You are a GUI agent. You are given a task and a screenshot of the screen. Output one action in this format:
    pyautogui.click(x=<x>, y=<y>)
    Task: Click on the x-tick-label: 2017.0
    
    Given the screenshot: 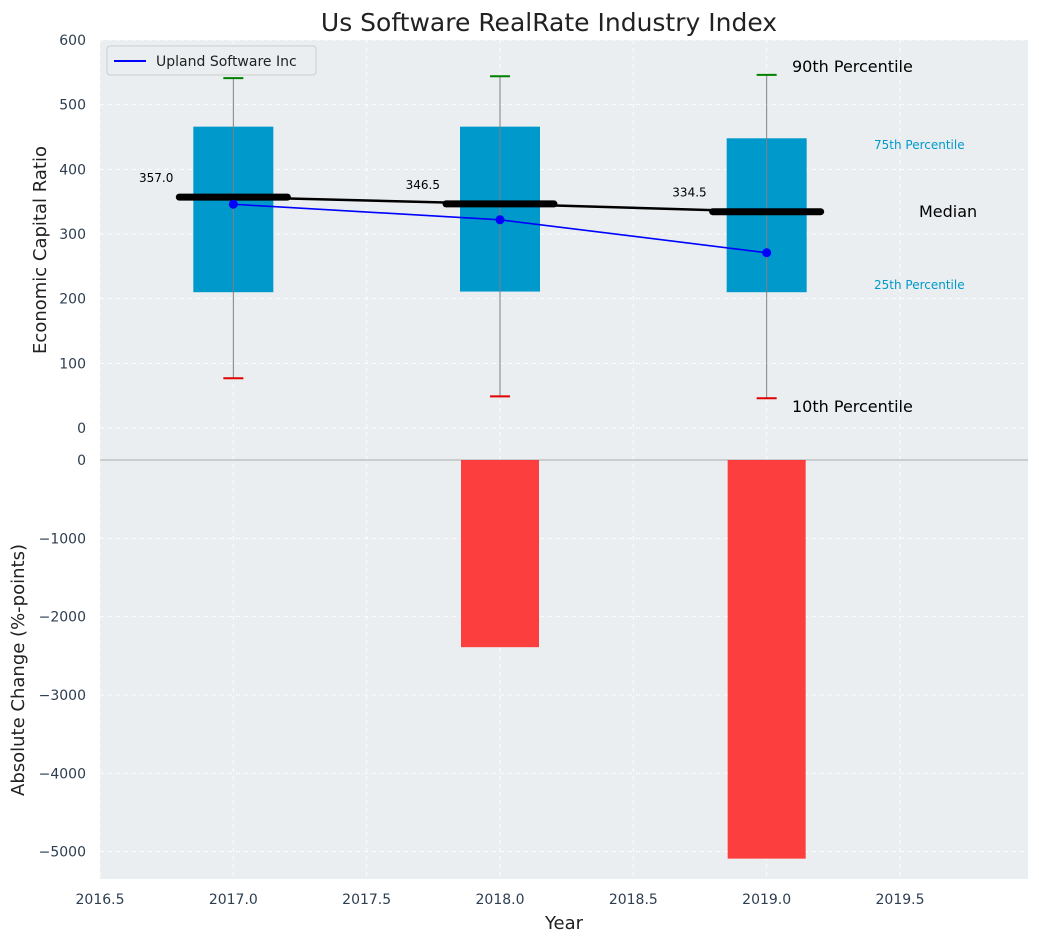 What is the action you would take?
    pyautogui.click(x=233, y=900)
    